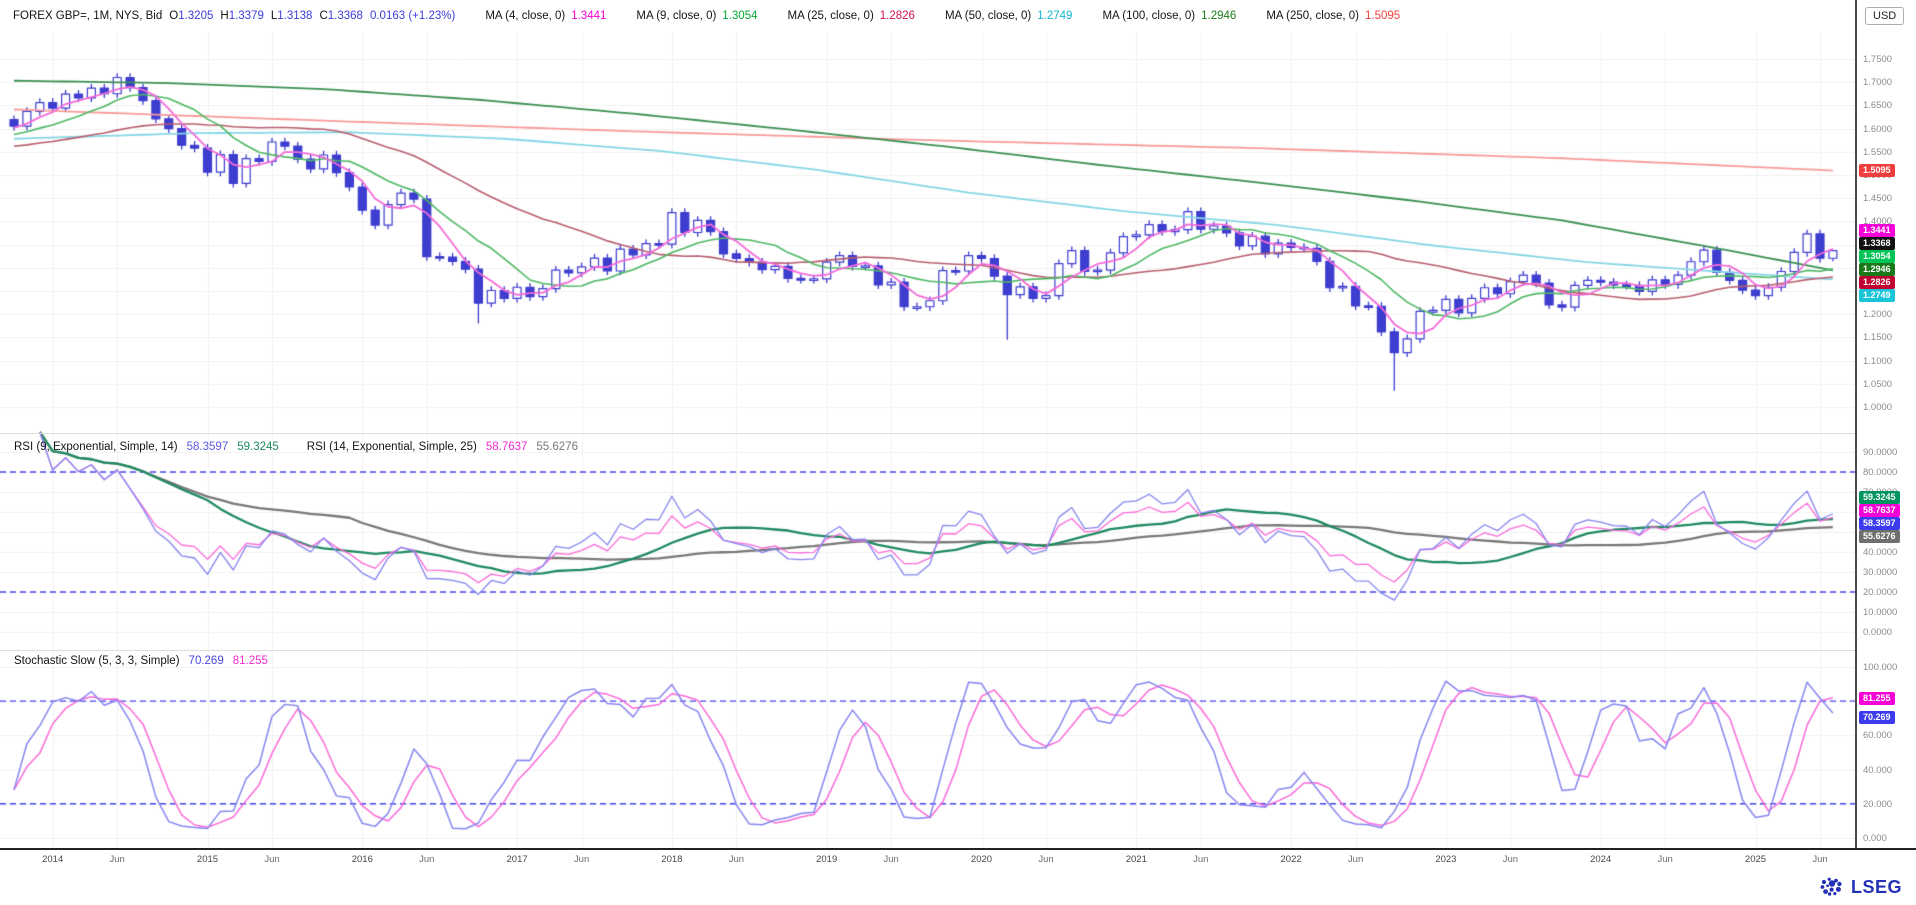  What do you see at coordinates (1383, 16) in the screenshot?
I see `ma-legend-value: 1.5095` at bounding box center [1383, 16].